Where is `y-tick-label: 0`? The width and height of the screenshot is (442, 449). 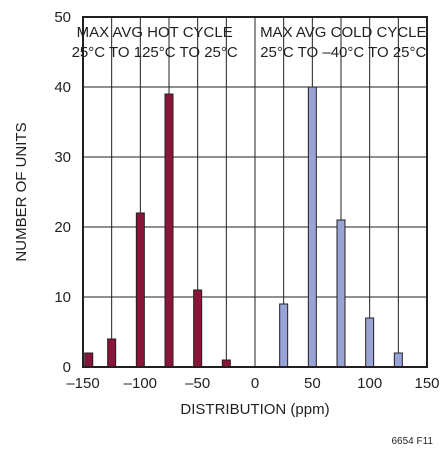 y-tick-label: 0 is located at coordinates (67, 367).